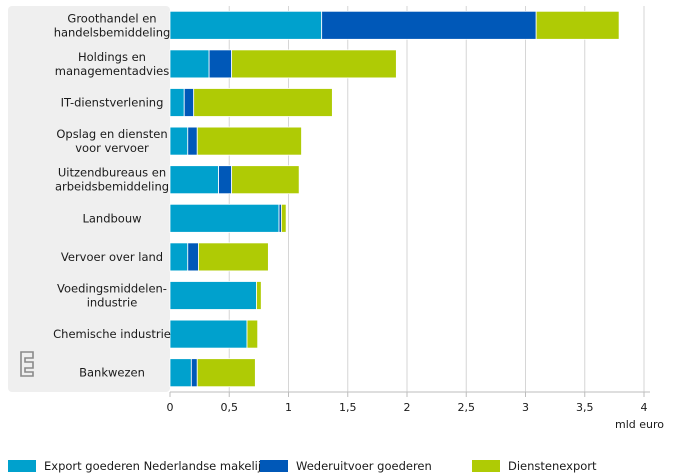  I want to click on category-label: Landbouw, so click(111, 218).